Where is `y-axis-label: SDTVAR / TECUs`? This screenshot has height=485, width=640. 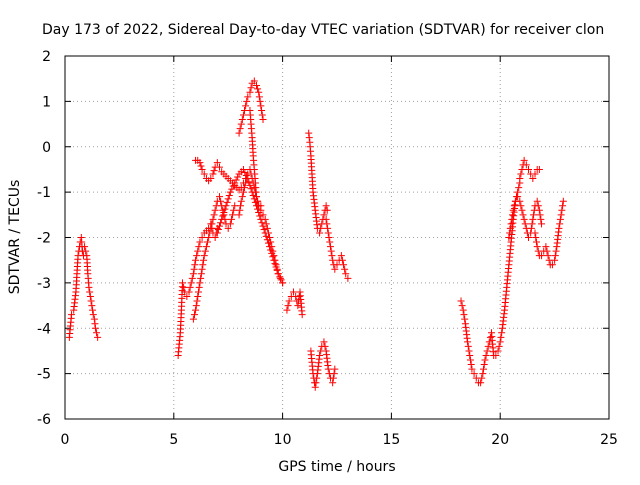
y-axis-label: SDTVAR / TECUs is located at coordinates (15, 237).